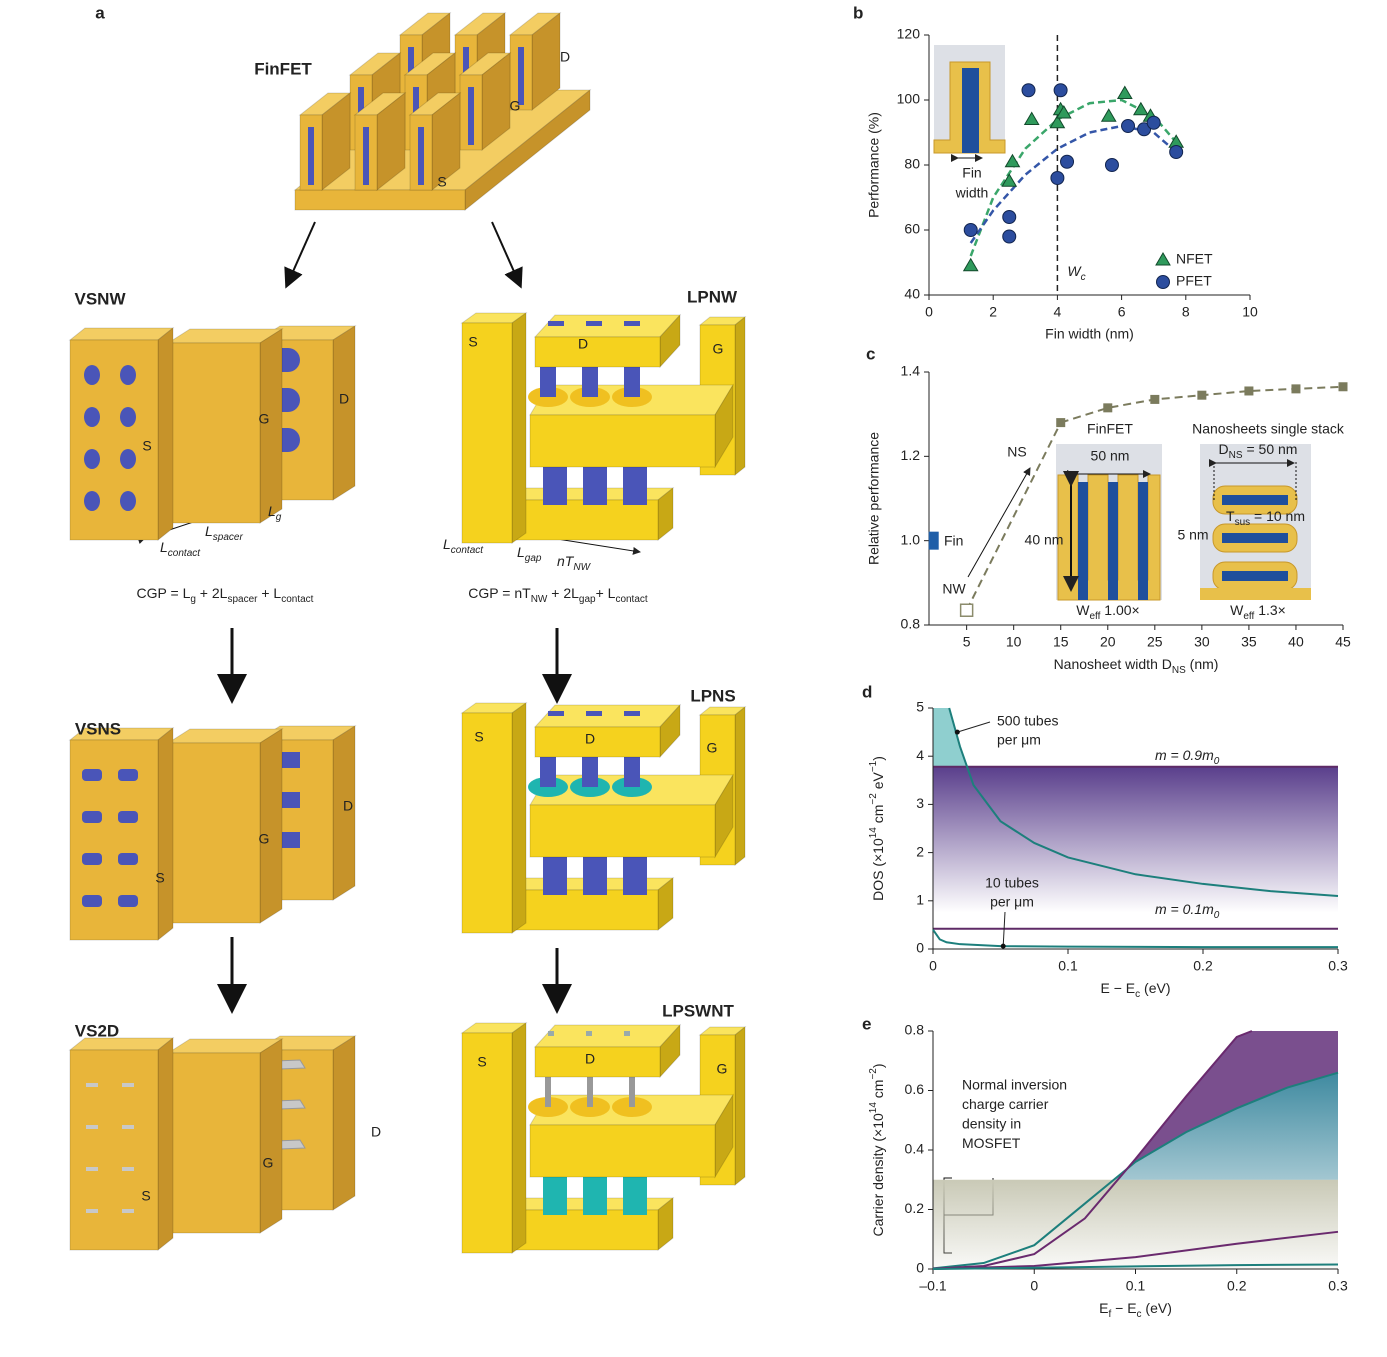  Describe the element at coordinates (1034, 1286) in the screenshot. I see `x-tick-label: 0` at that location.